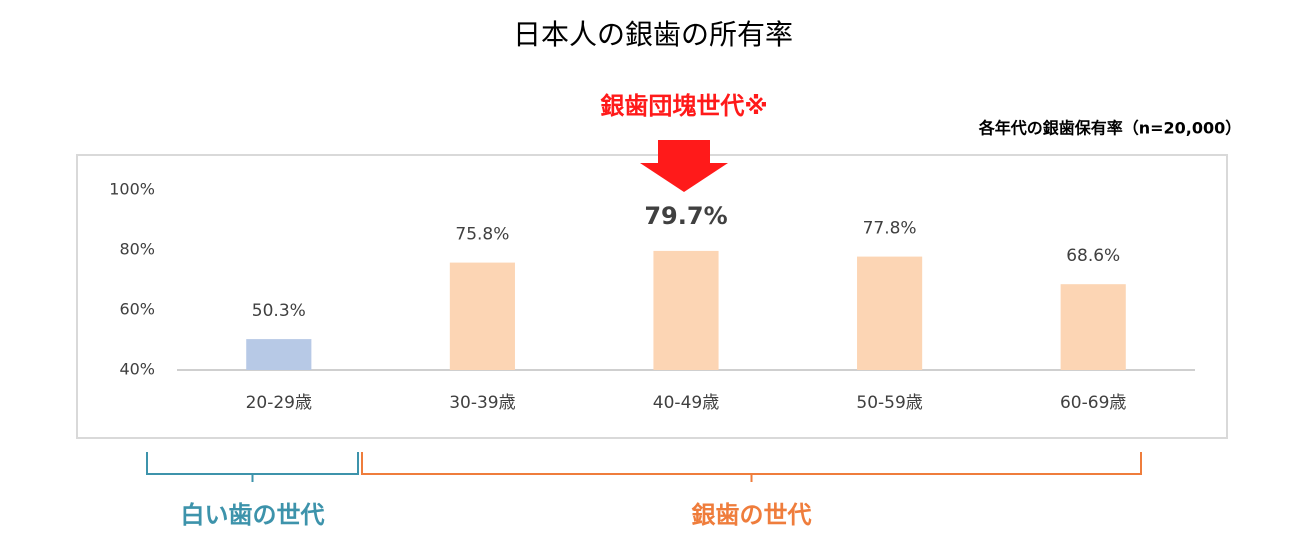 The image size is (1307, 547). Describe the element at coordinates (279, 311) in the screenshot. I see `value-label: 50.3%` at that location.